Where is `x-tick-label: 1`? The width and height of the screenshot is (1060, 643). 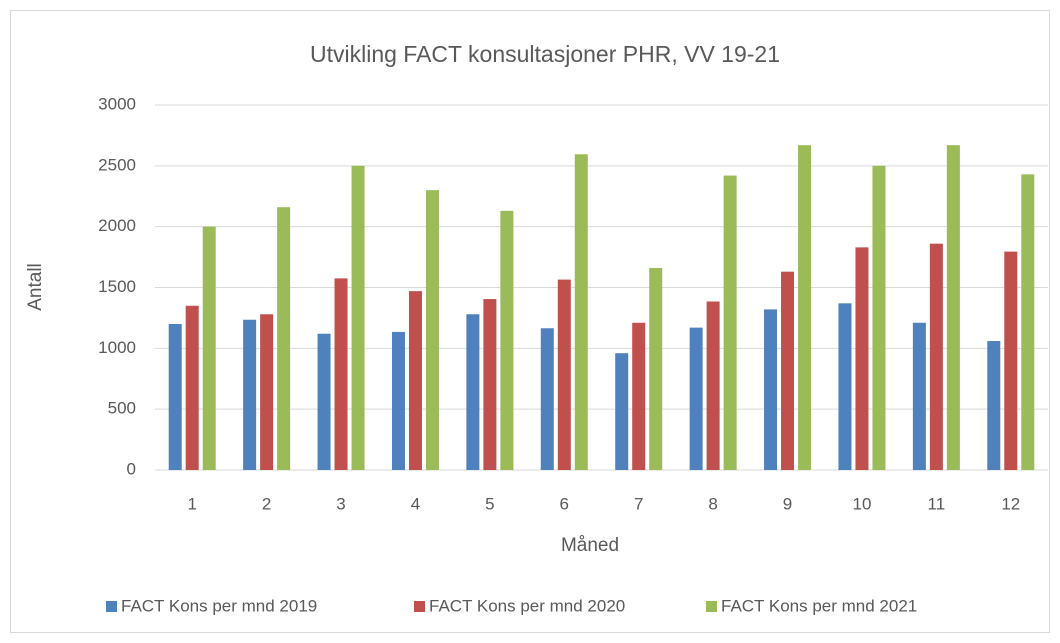
x-tick-label: 1 is located at coordinates (191, 503).